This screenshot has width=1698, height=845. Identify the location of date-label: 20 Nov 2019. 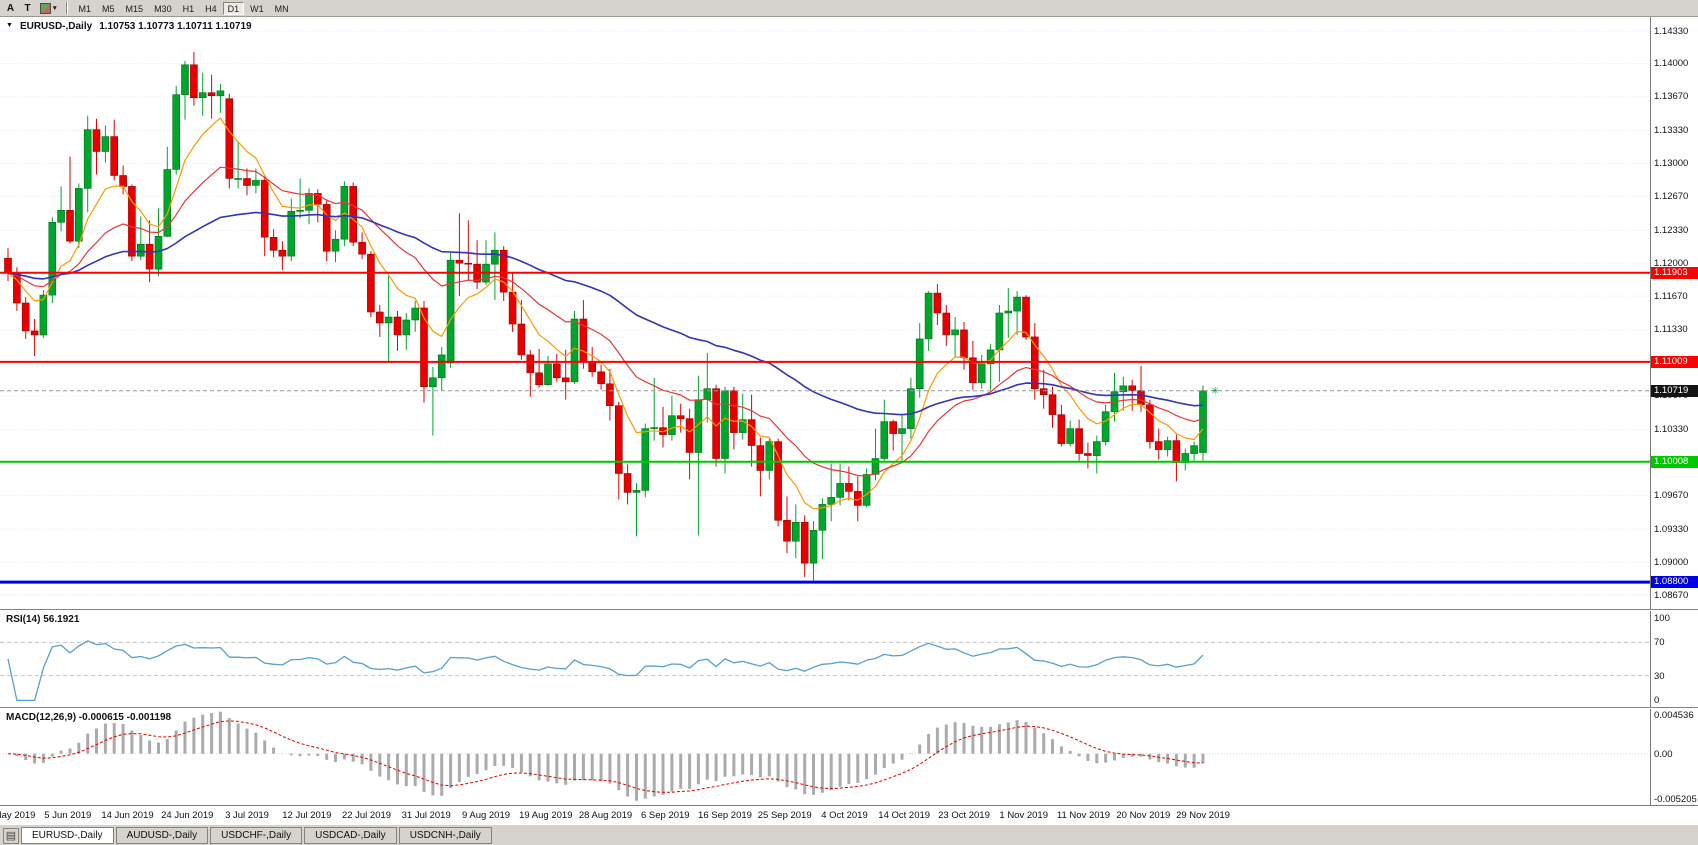
(1143, 815).